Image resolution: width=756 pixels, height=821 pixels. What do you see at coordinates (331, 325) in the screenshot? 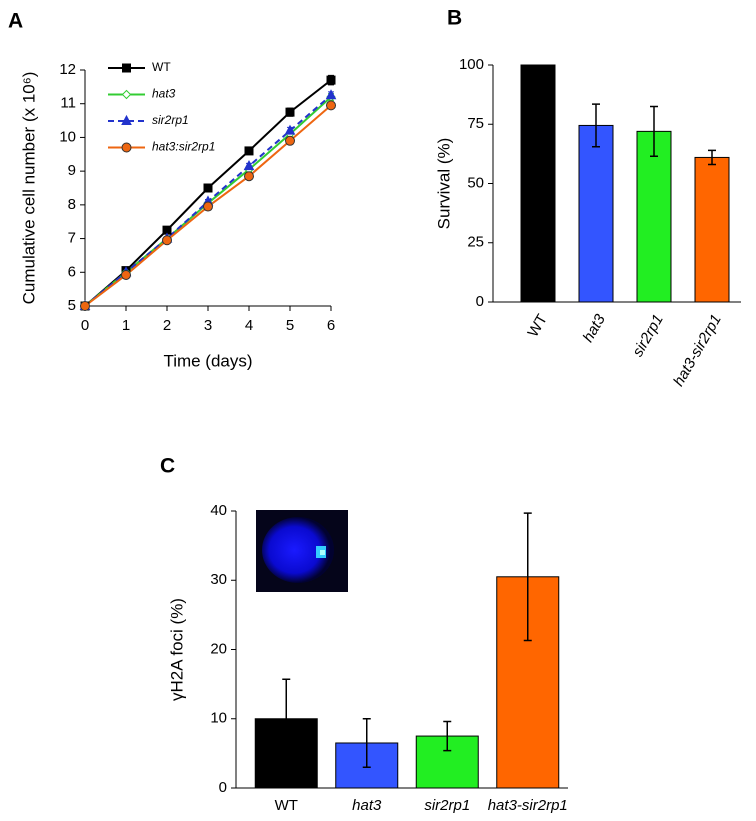
I see `x-tick-label: 6` at bounding box center [331, 325].